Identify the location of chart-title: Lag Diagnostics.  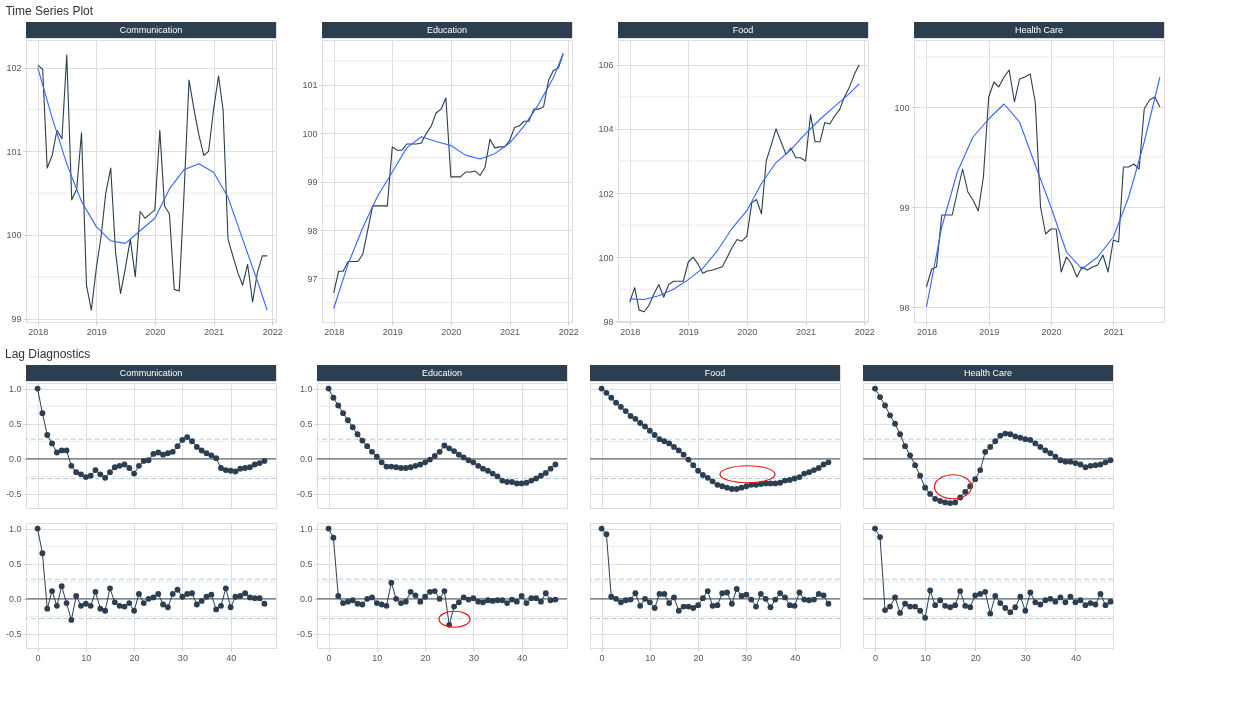
(47, 353).